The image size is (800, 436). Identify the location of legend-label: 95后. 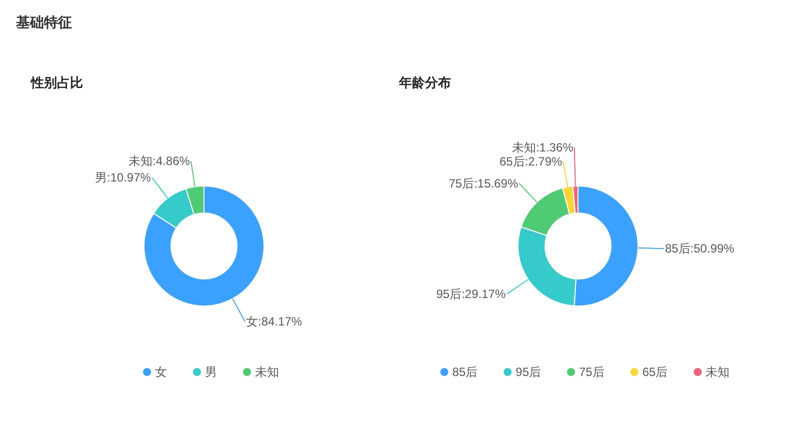
(528, 372).